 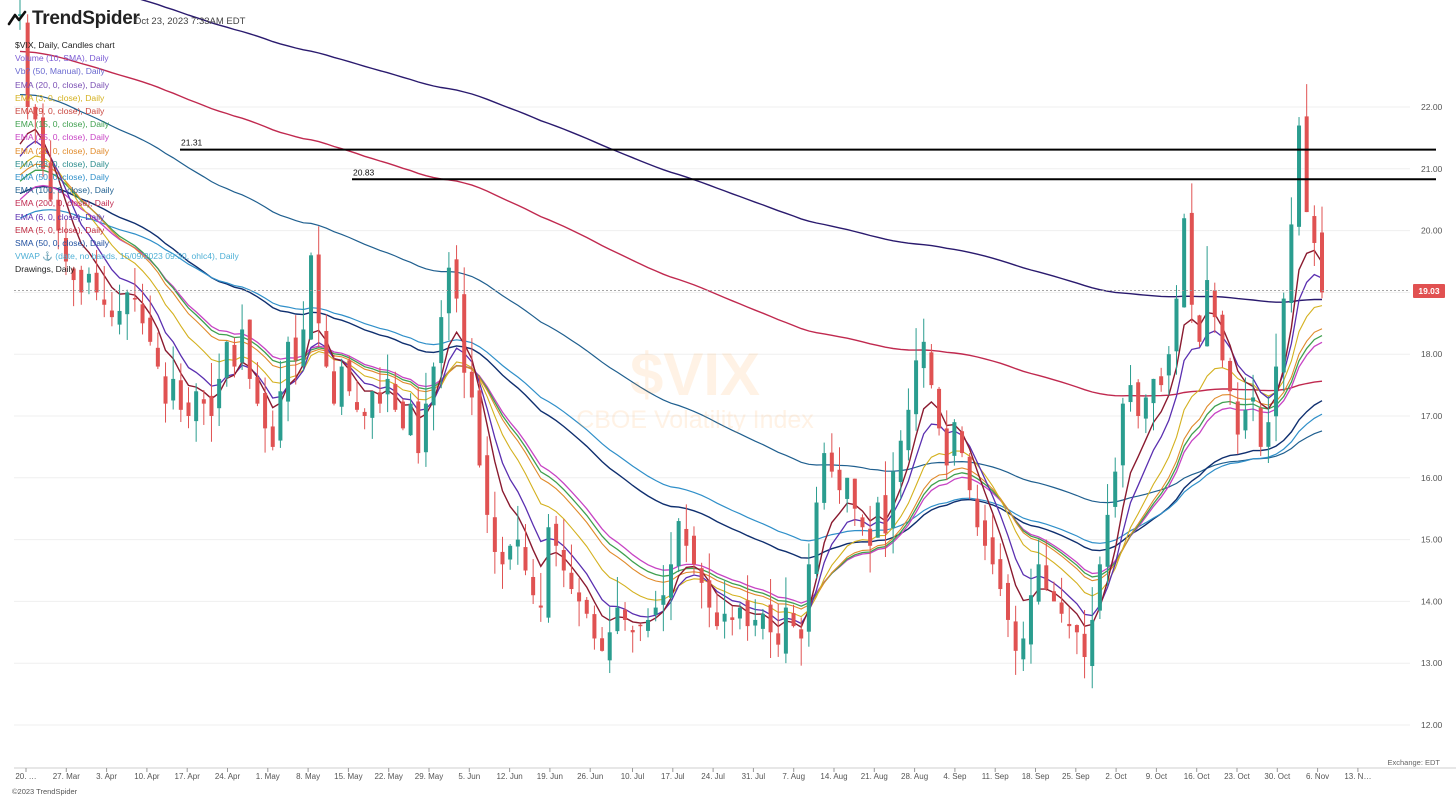 I want to click on horizontal-level-label: 20.83, so click(x=364, y=172).